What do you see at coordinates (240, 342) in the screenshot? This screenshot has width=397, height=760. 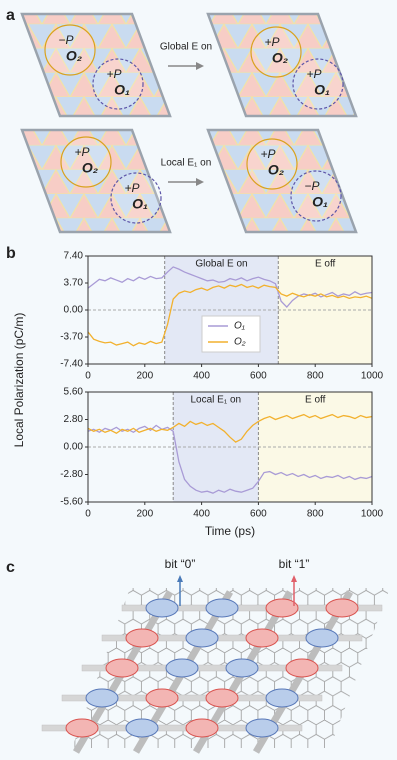 I see `legend-label: O₂` at bounding box center [240, 342].